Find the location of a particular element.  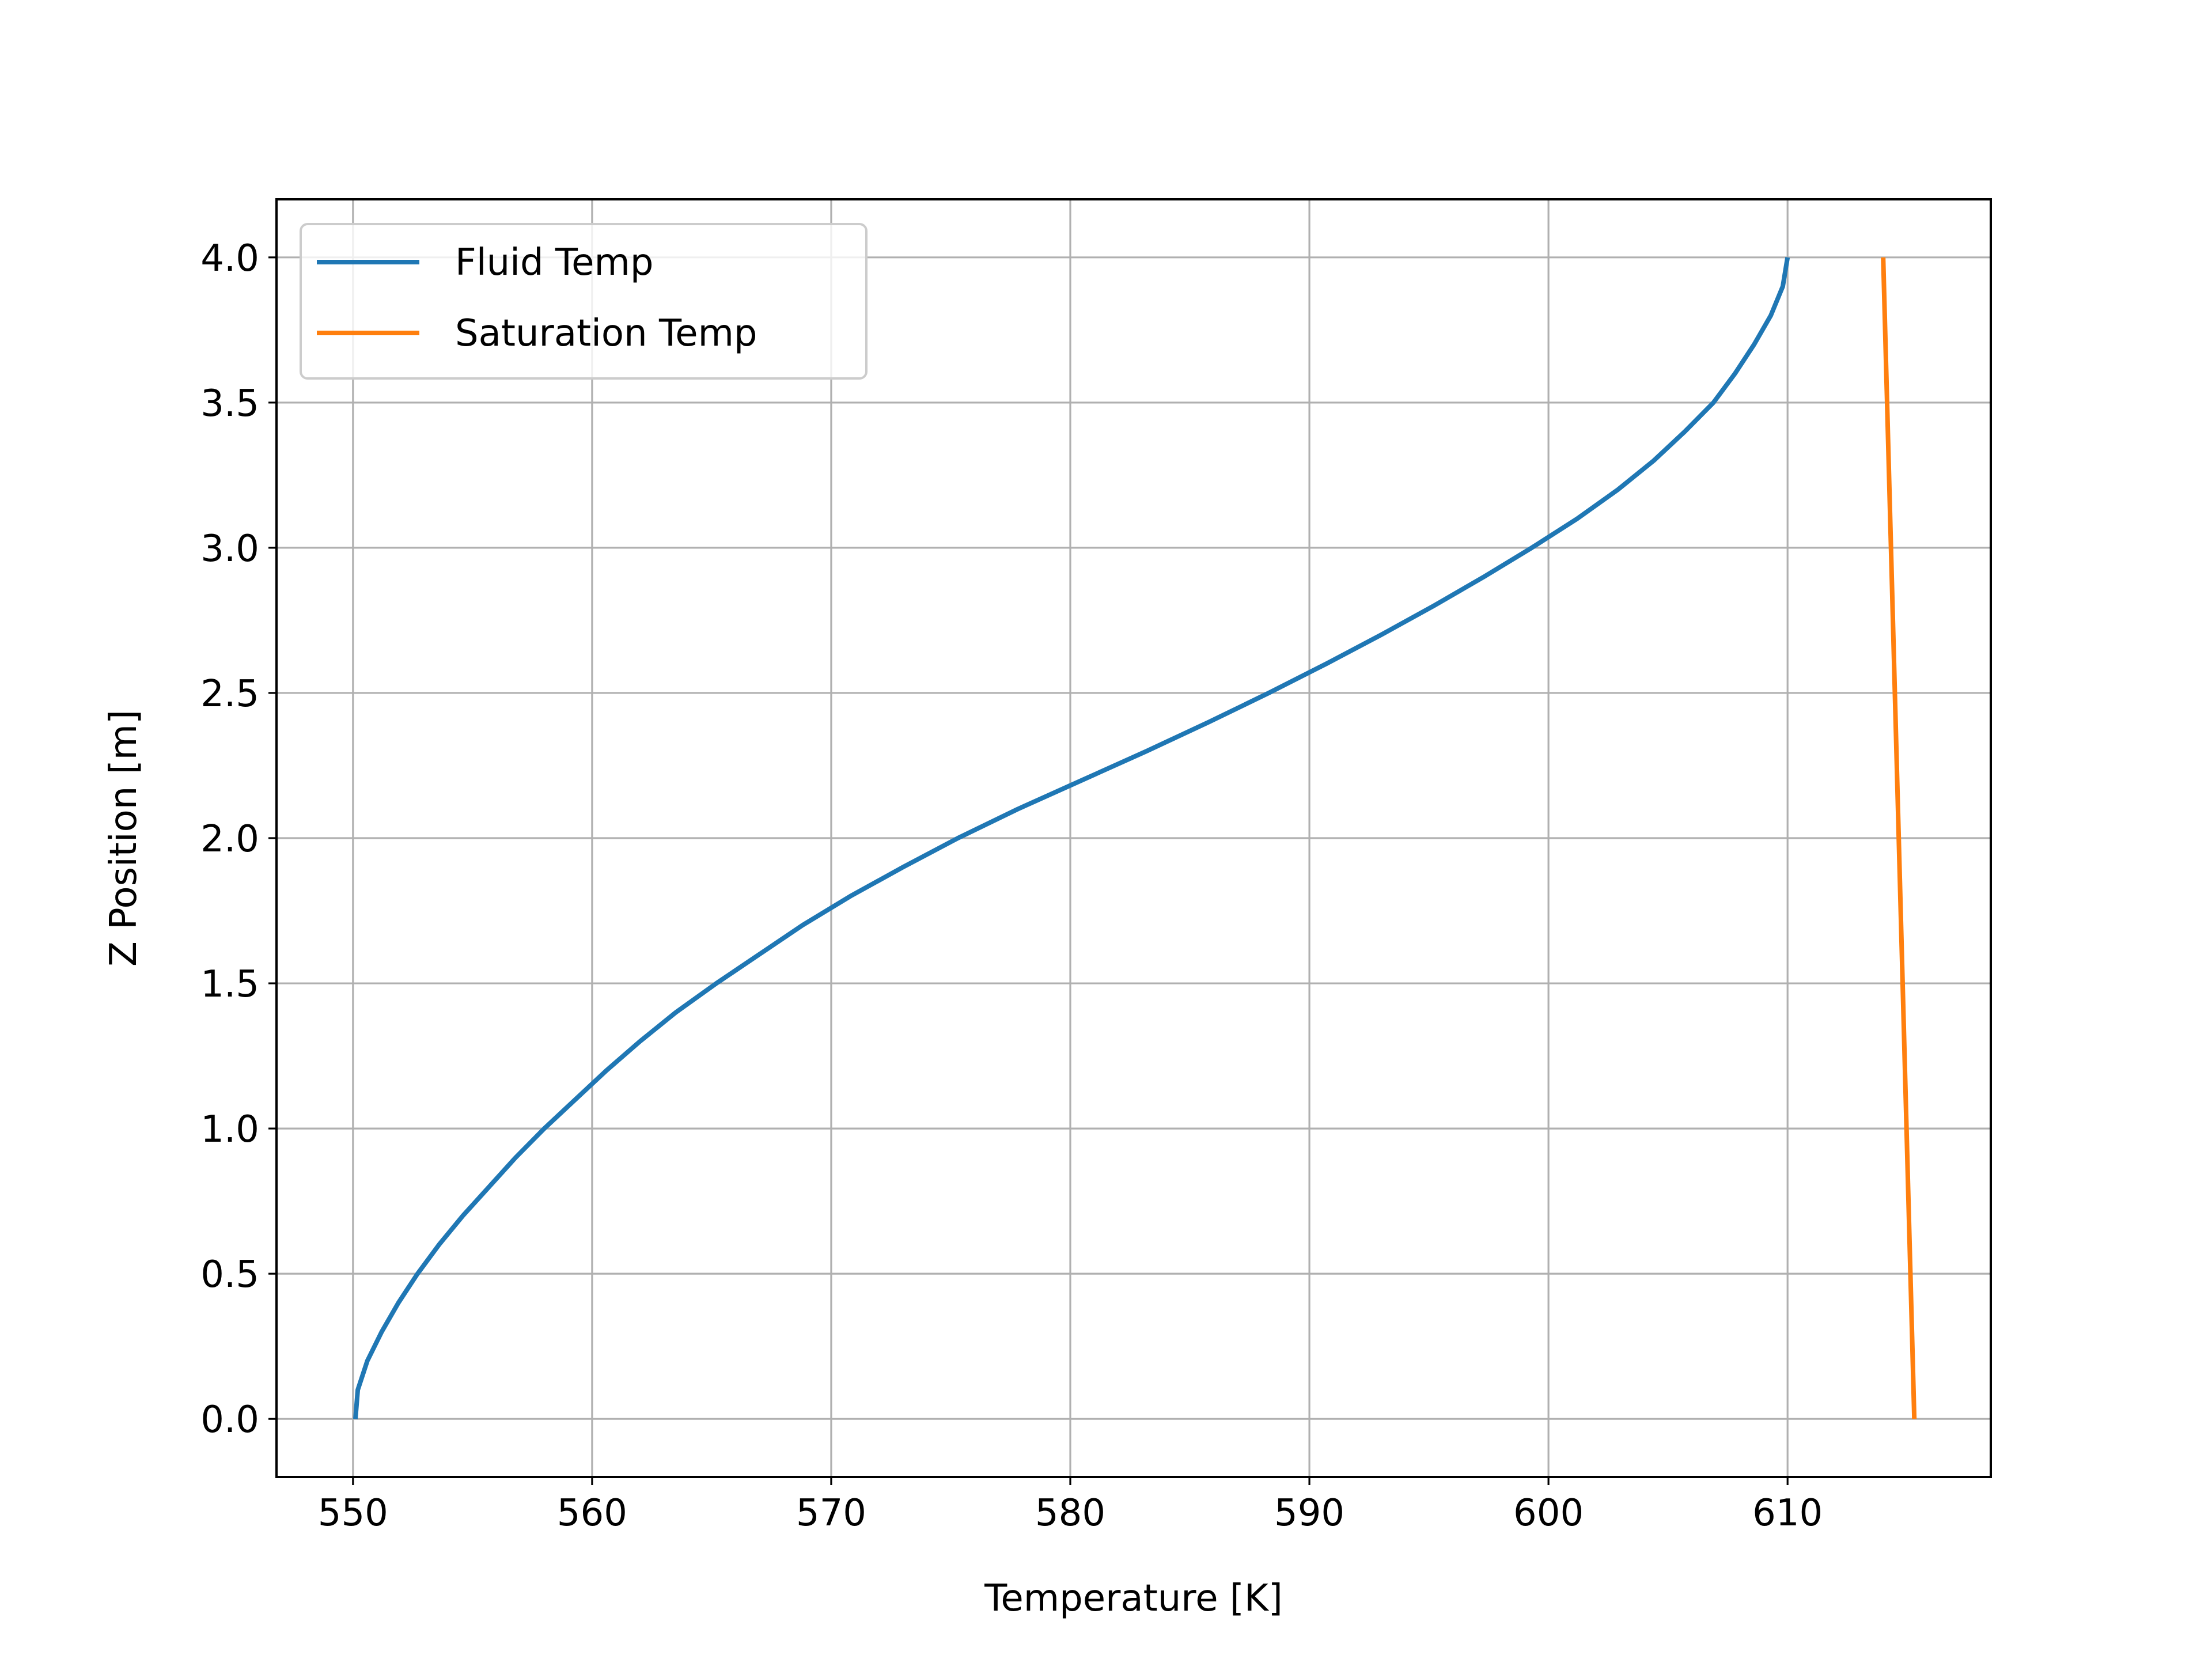

y-tick-label: 0.0 is located at coordinates (229, 1420).